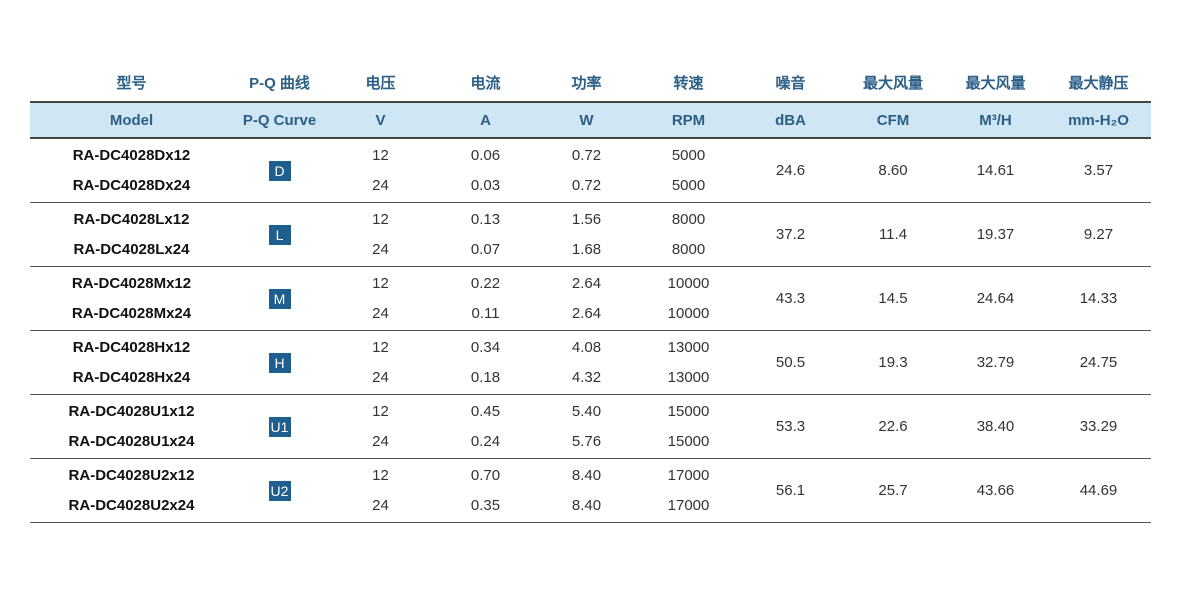 Image resolution: width=1182 pixels, height=591 pixels. I want to click on power-value: 2.64, so click(586, 313).